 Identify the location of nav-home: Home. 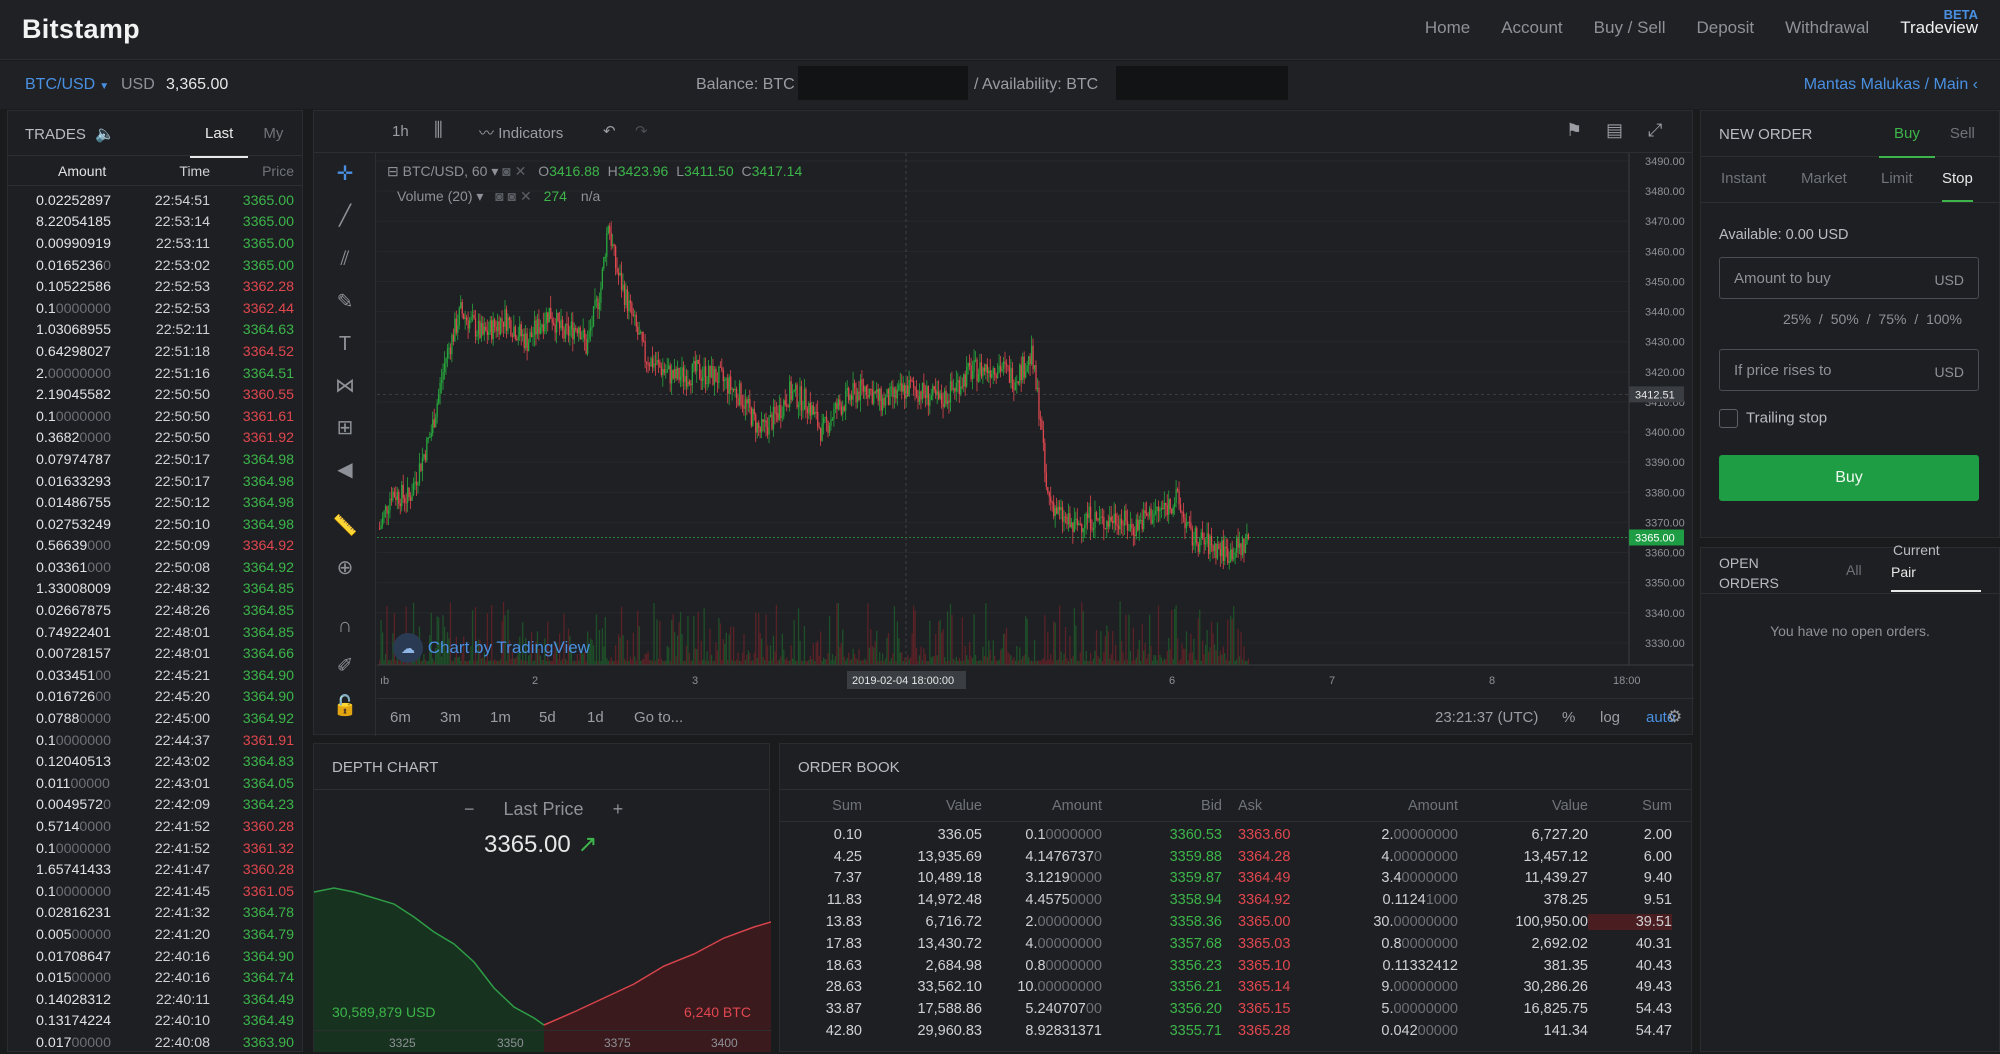
(1447, 27).